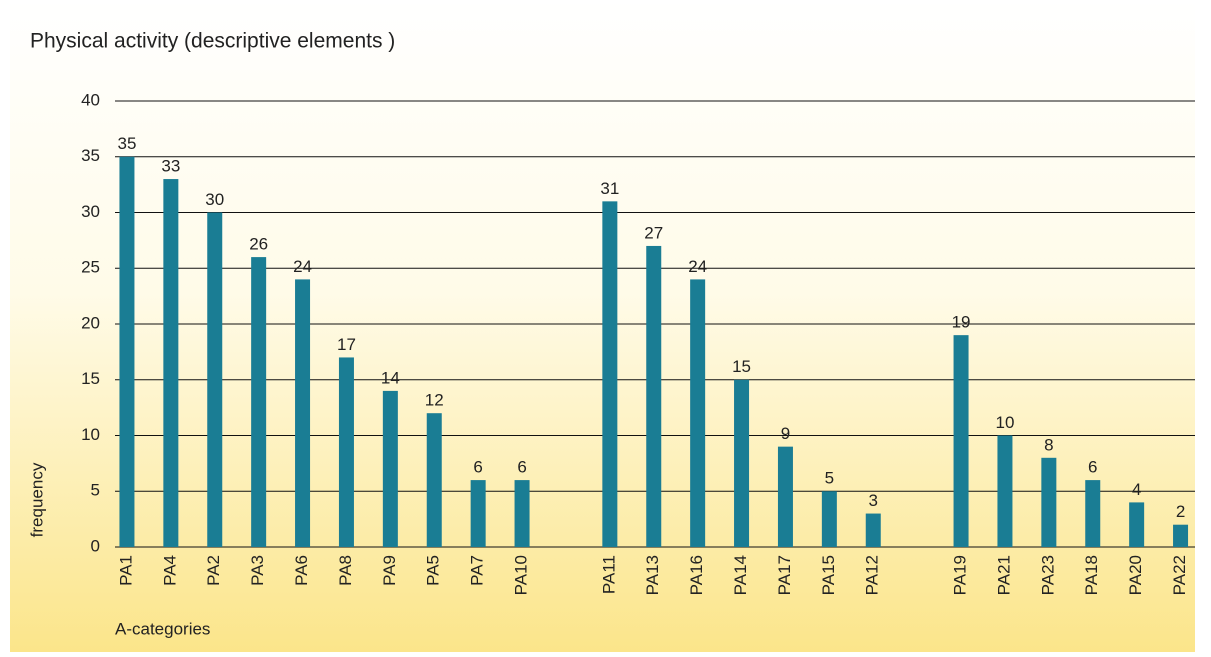 Image resolution: width=1211 pixels, height=657 pixels. Describe the element at coordinates (126, 143) in the screenshot. I see `value-label: 35` at that location.